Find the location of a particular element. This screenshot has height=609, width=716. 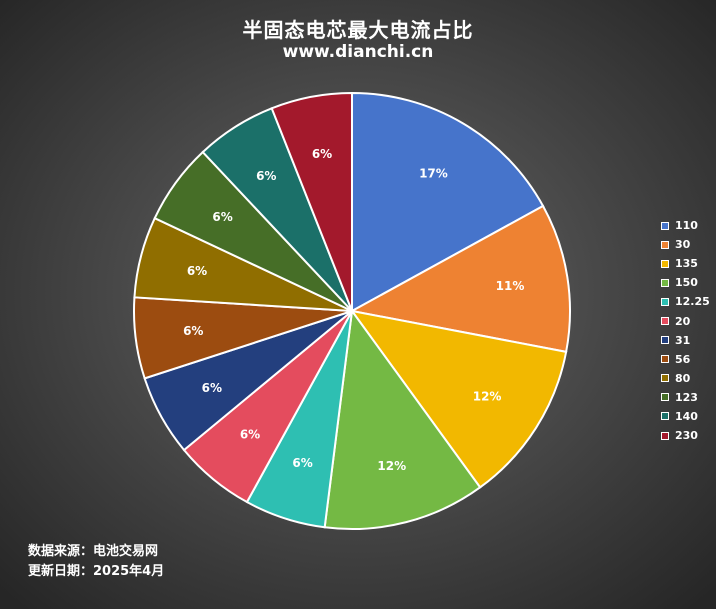

legend-label: 135 is located at coordinates (686, 264).